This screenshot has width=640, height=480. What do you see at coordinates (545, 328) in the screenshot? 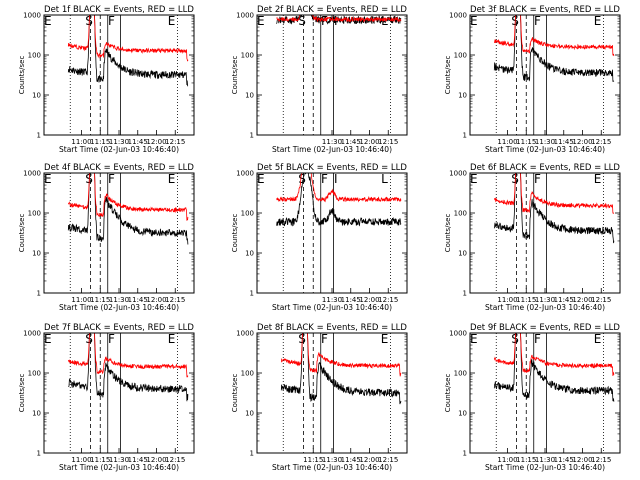
I see `panel-title: Det 9f BLACK = Events, RED = LLD` at bounding box center [545, 328].